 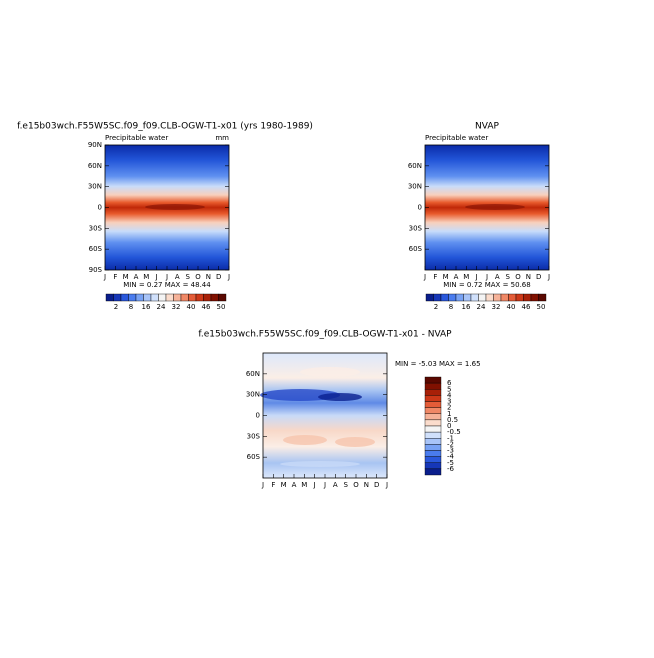 I want to click on colorbar-label: 5, so click(x=449, y=389).